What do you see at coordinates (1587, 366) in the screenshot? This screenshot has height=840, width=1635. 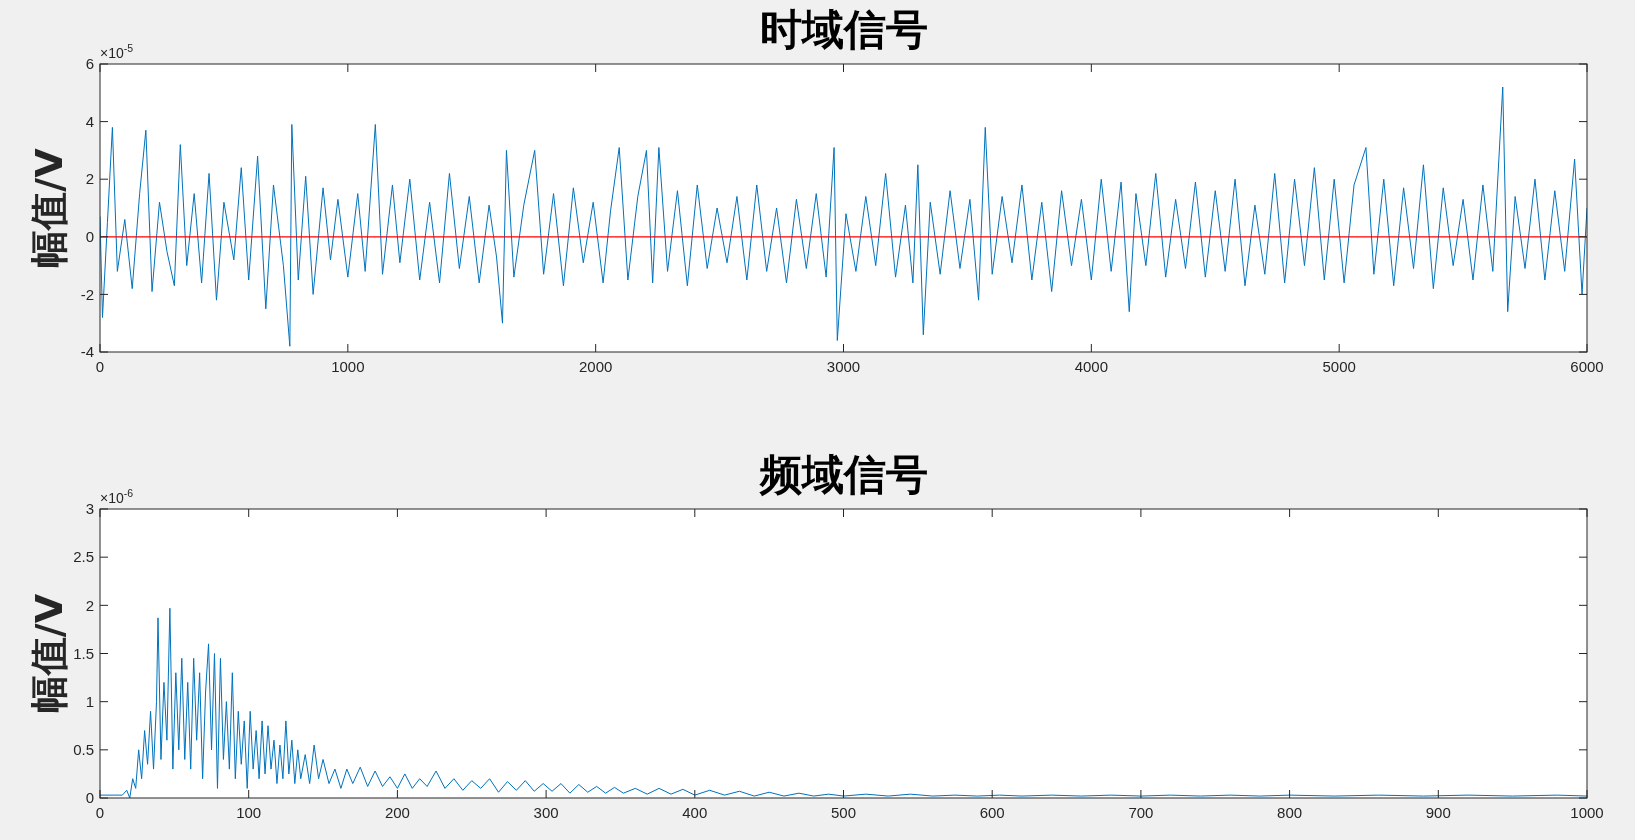 I see `x-tick-label: 6000` at bounding box center [1587, 366].